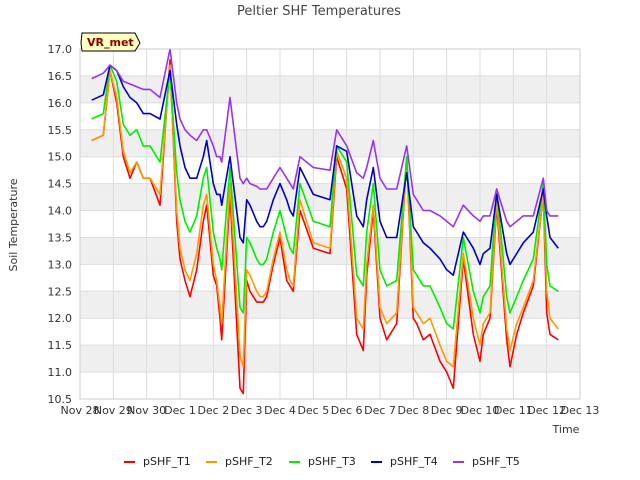  I want to click on y-tick-label: 14.0, so click(60, 211).